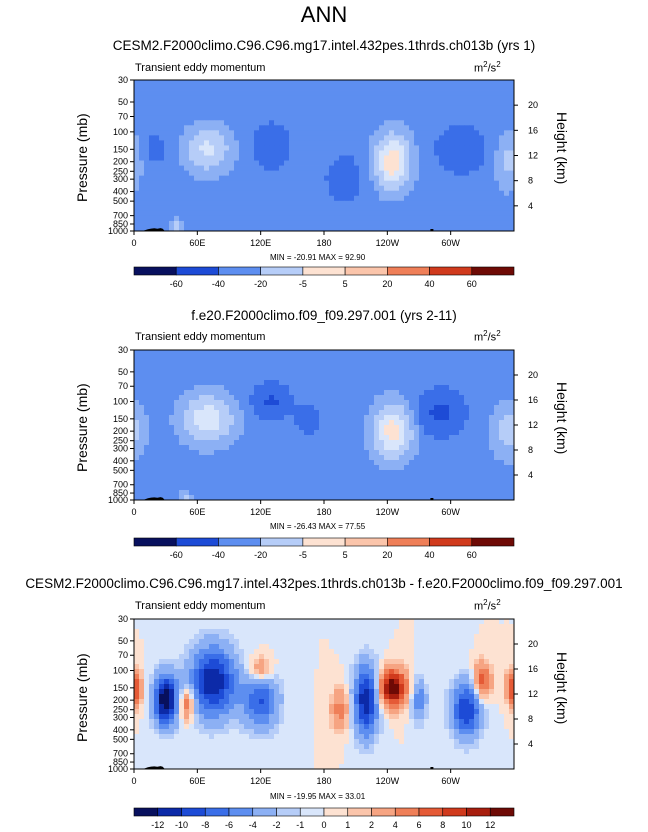 The width and height of the screenshot is (648, 832). Describe the element at coordinates (120, 162) in the screenshot. I see `y-tick-label: 200` at that location.